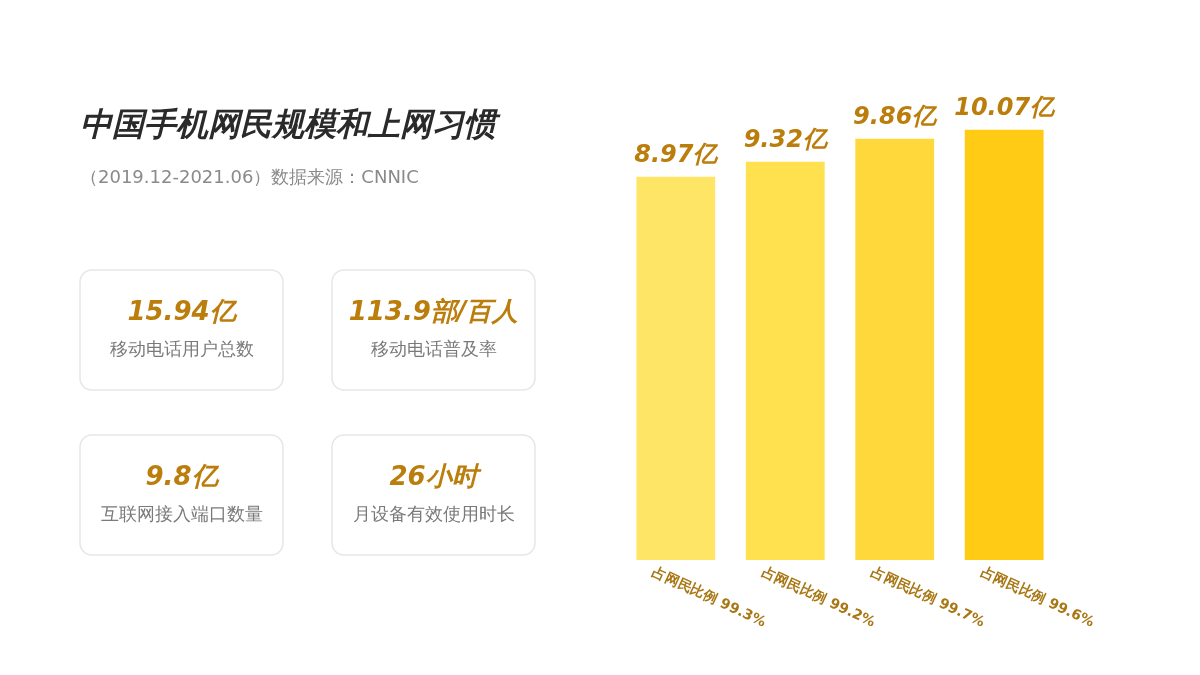  I want to click on text: （2019.12-2021.06）数据来源：CNNIC, so click(249, 176).